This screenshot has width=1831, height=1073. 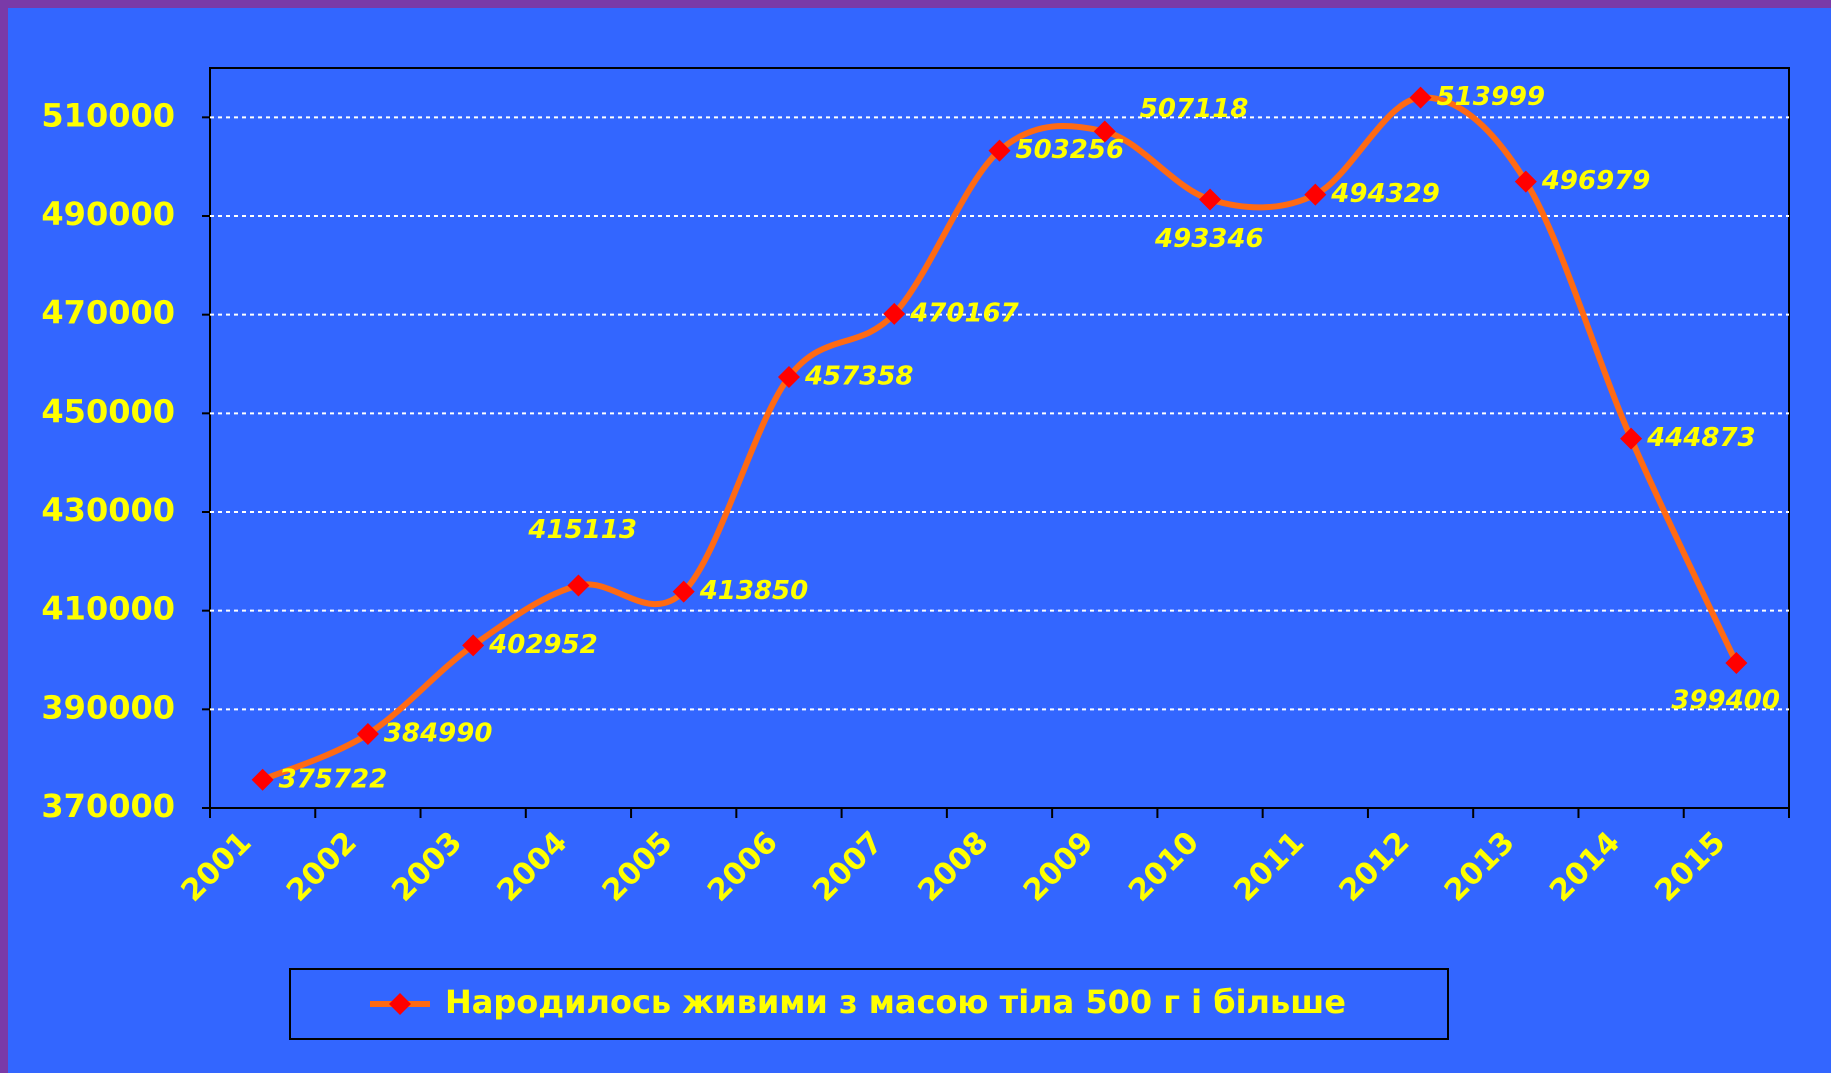 What do you see at coordinates (1725, 700) in the screenshot?
I see `data-label: 399400` at bounding box center [1725, 700].